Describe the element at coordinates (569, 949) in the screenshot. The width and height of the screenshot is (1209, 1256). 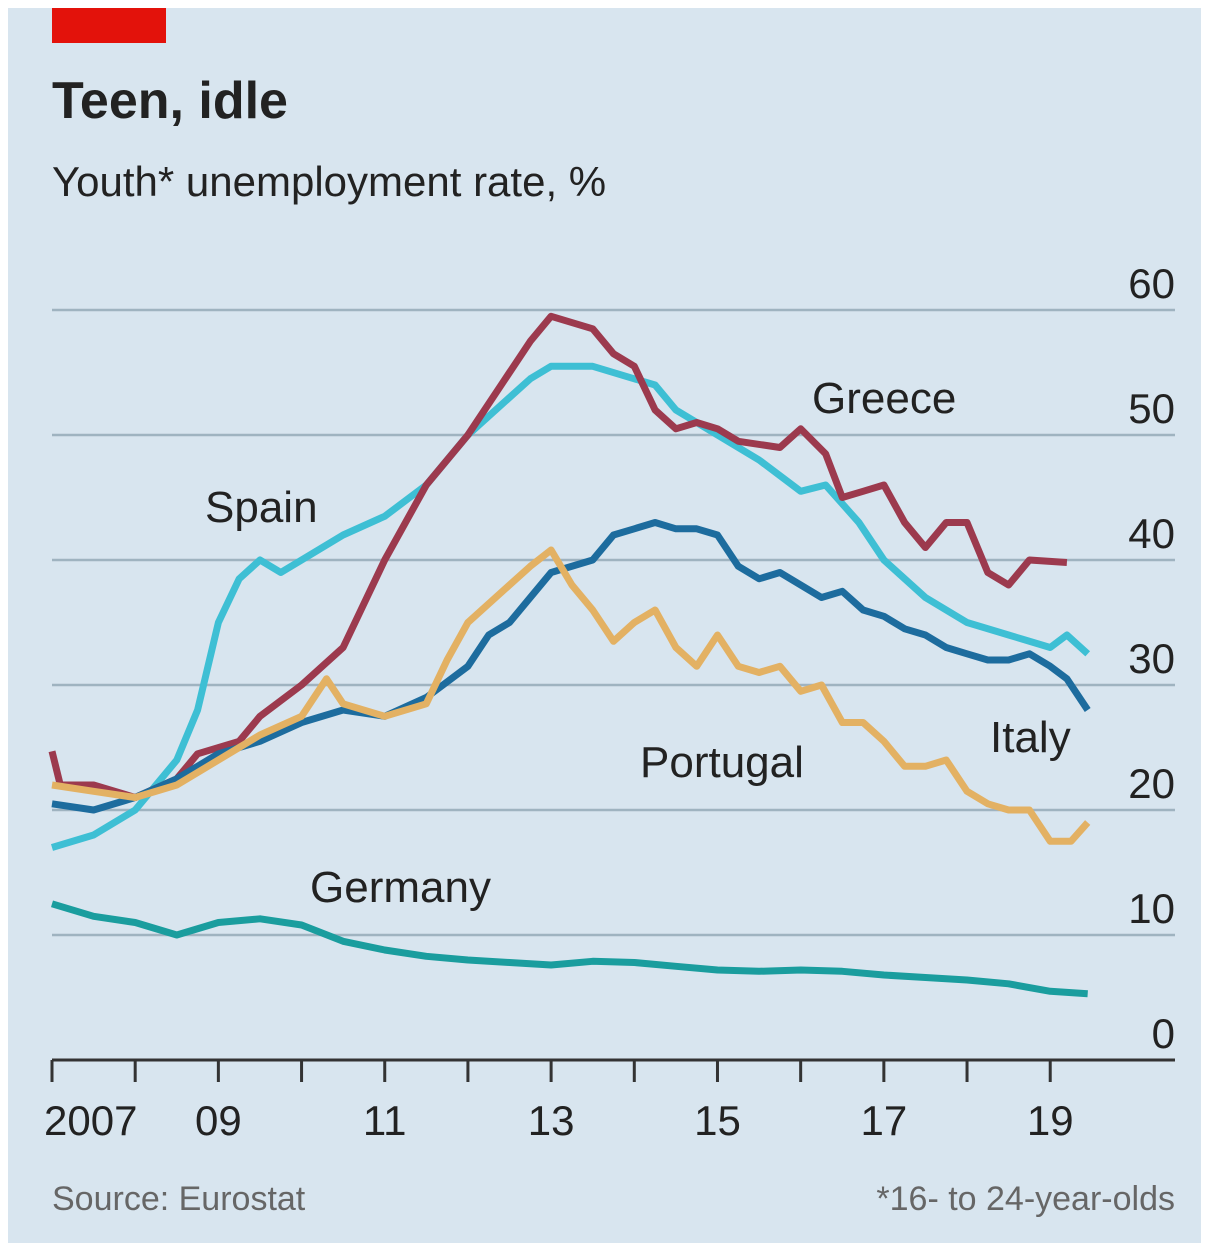
I see `series-line` at that location.